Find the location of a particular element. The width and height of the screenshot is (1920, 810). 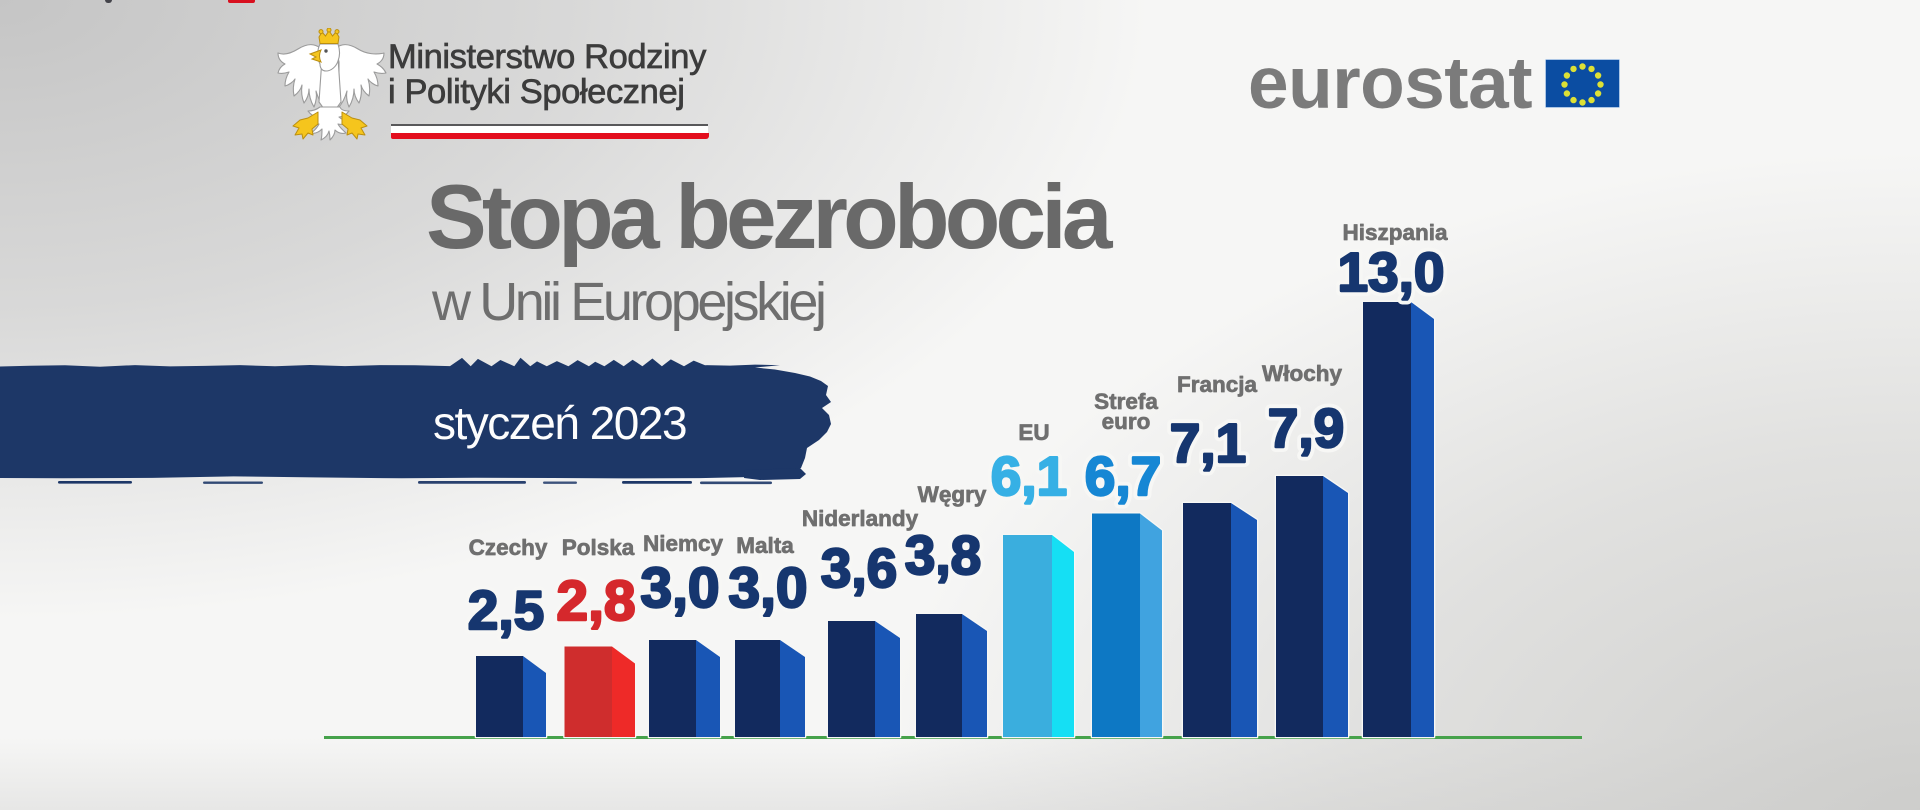

svg-text: 6,7 is located at coordinates (1123, 476).